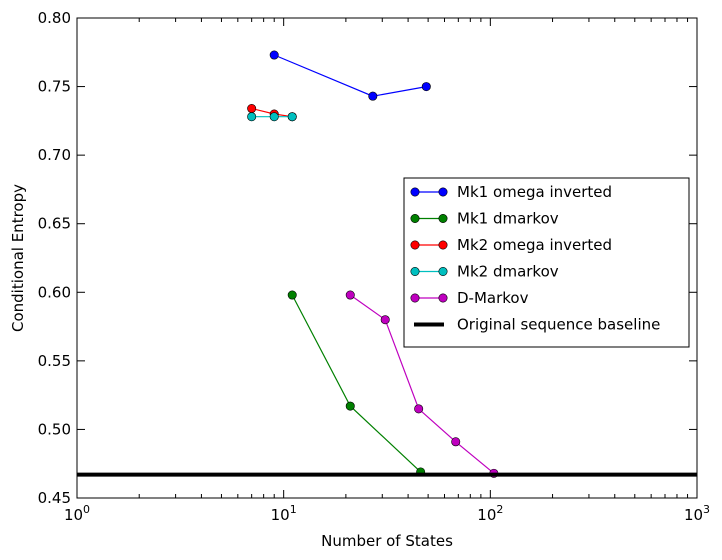  Describe the element at coordinates (54, 292) in the screenshot. I see `y-tick-label: 0.60` at that location.